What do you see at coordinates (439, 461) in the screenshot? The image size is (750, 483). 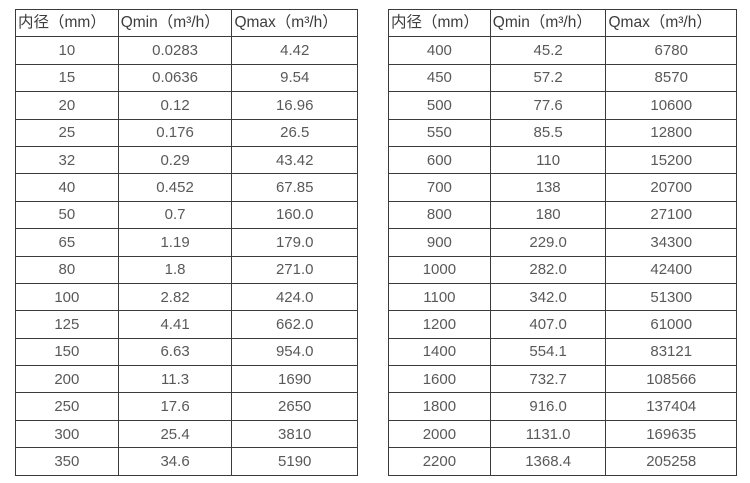 I see `table-cell: 2200` at bounding box center [439, 461].